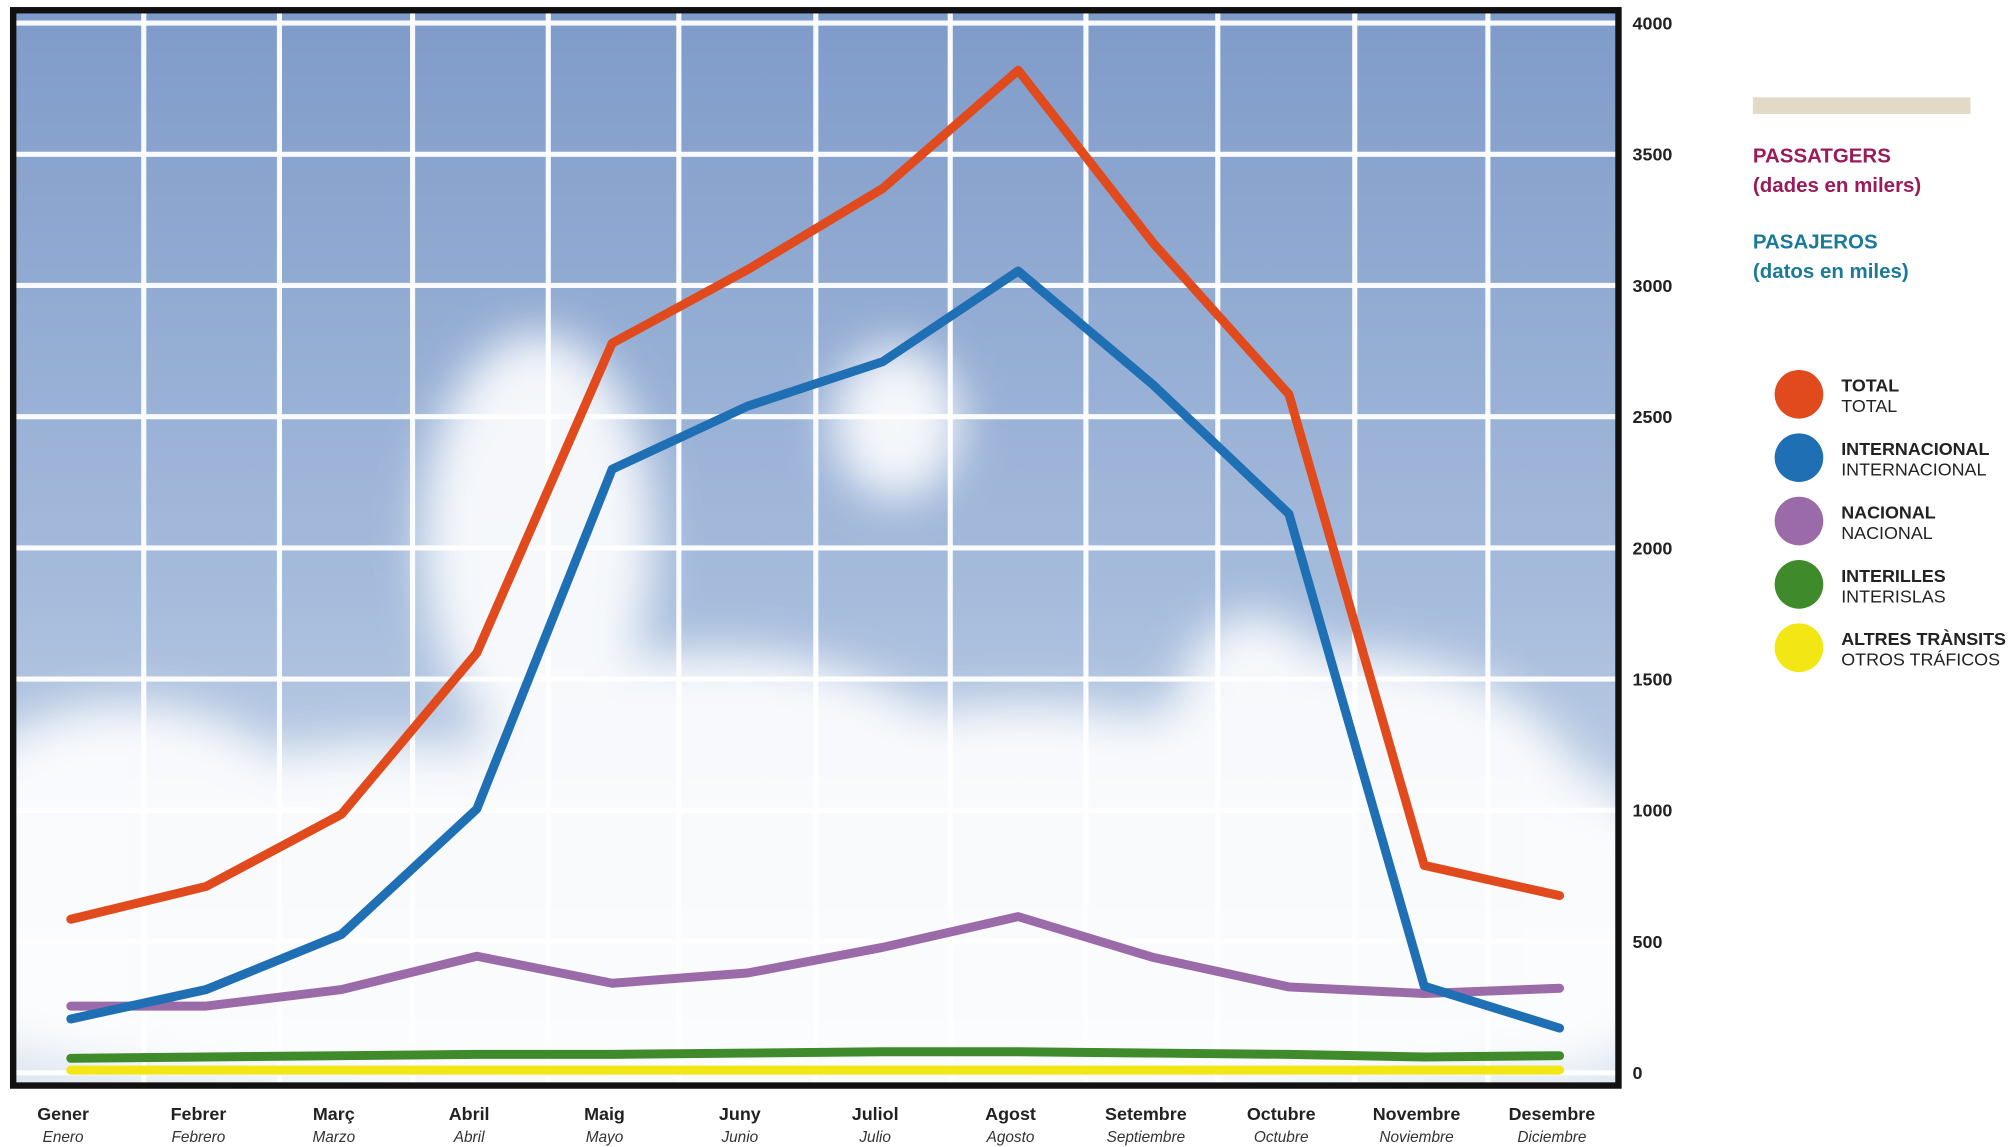 This screenshot has height=1147, width=2008. Describe the element at coordinates (1888, 512) in the screenshot. I see `legend-label: NACIONAL` at that location.